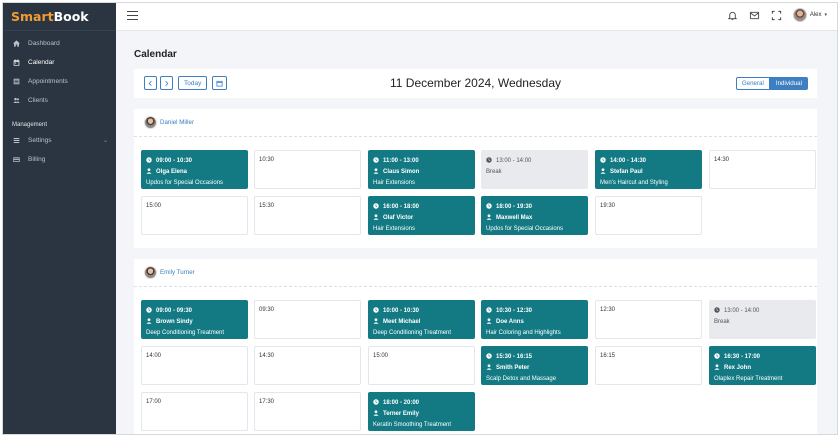 This screenshot has height=437, width=840. I want to click on free-slot: 16:15, so click(648, 365).